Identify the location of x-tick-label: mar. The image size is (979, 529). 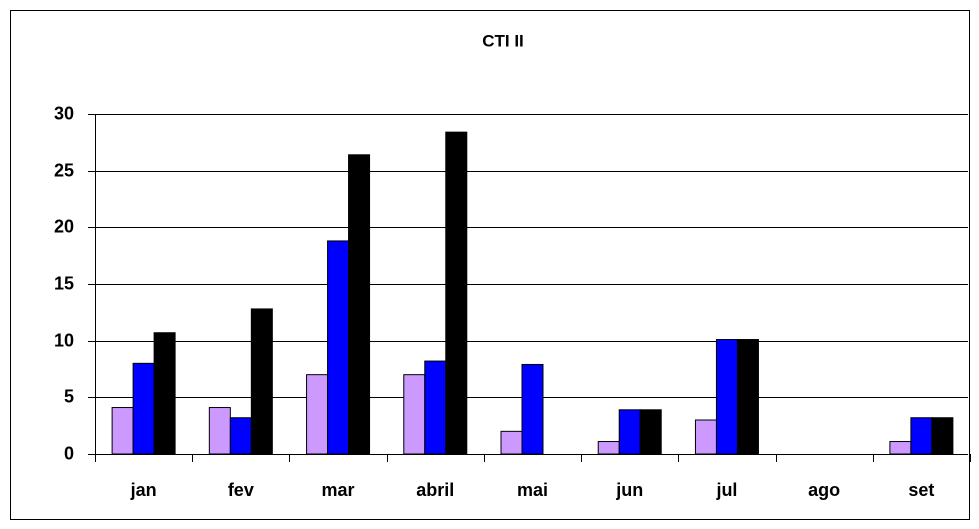
(338, 490).